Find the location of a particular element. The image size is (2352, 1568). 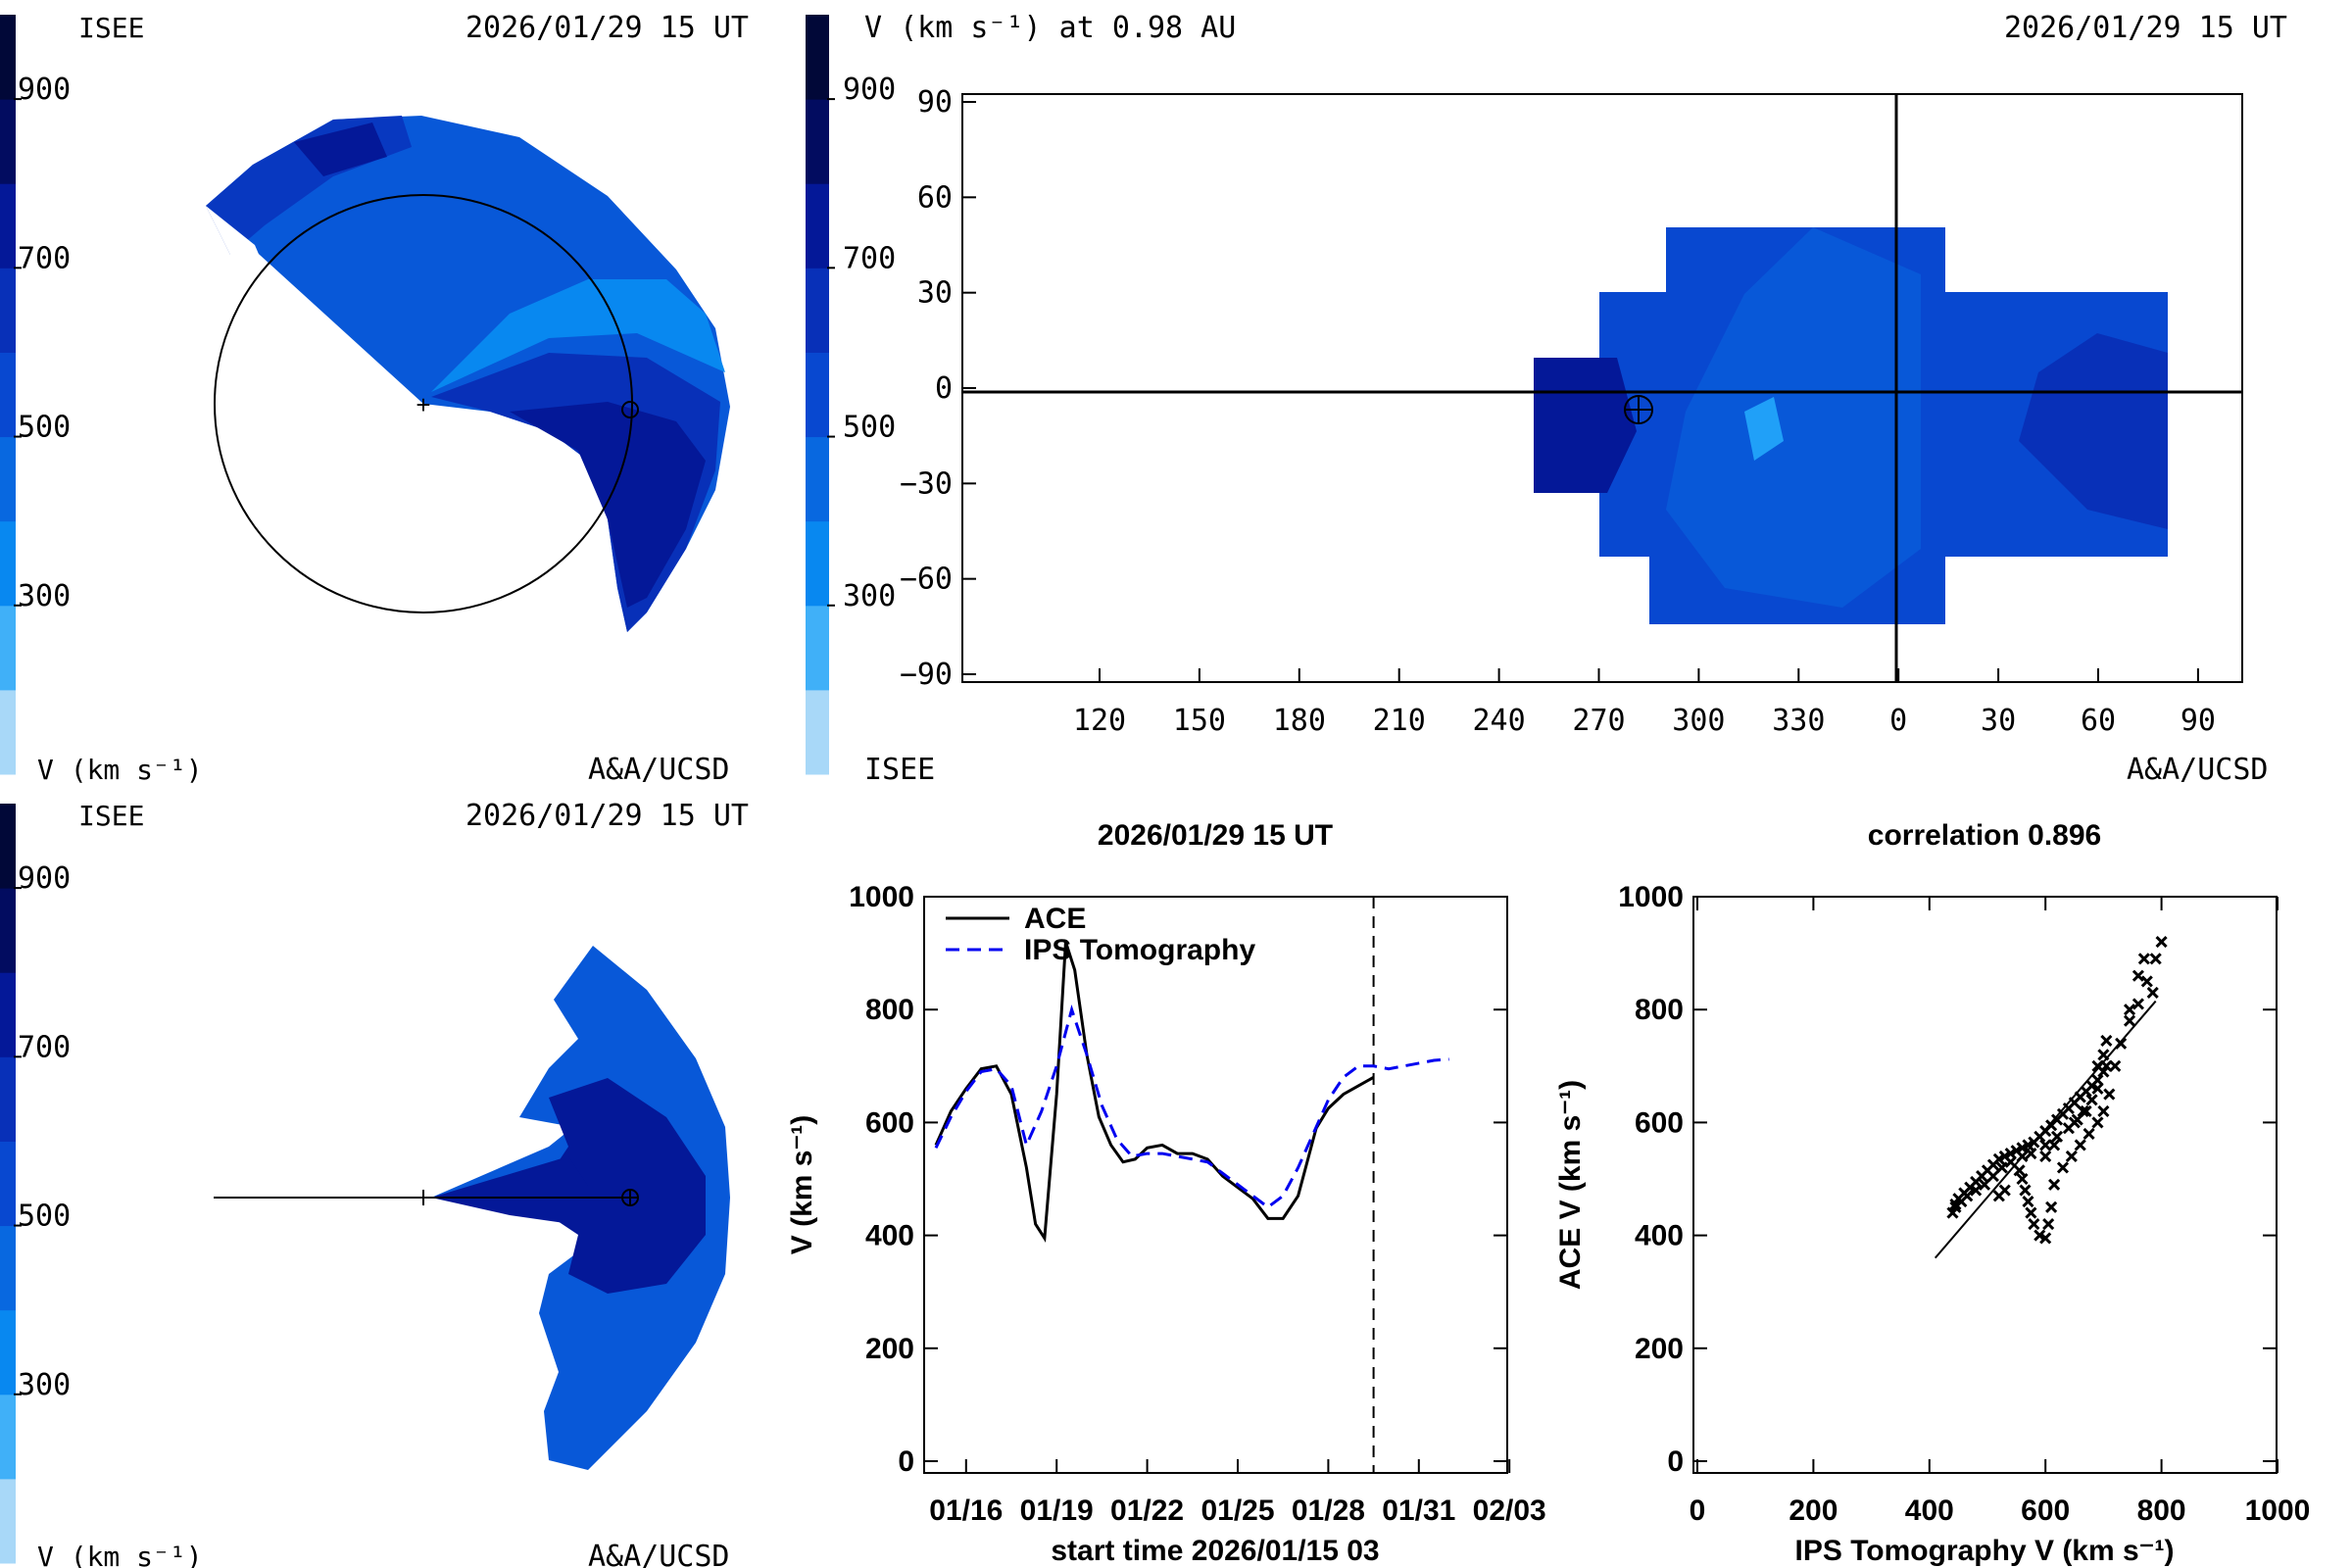

x-tick-label: 01/22 is located at coordinates (1147, 1510).